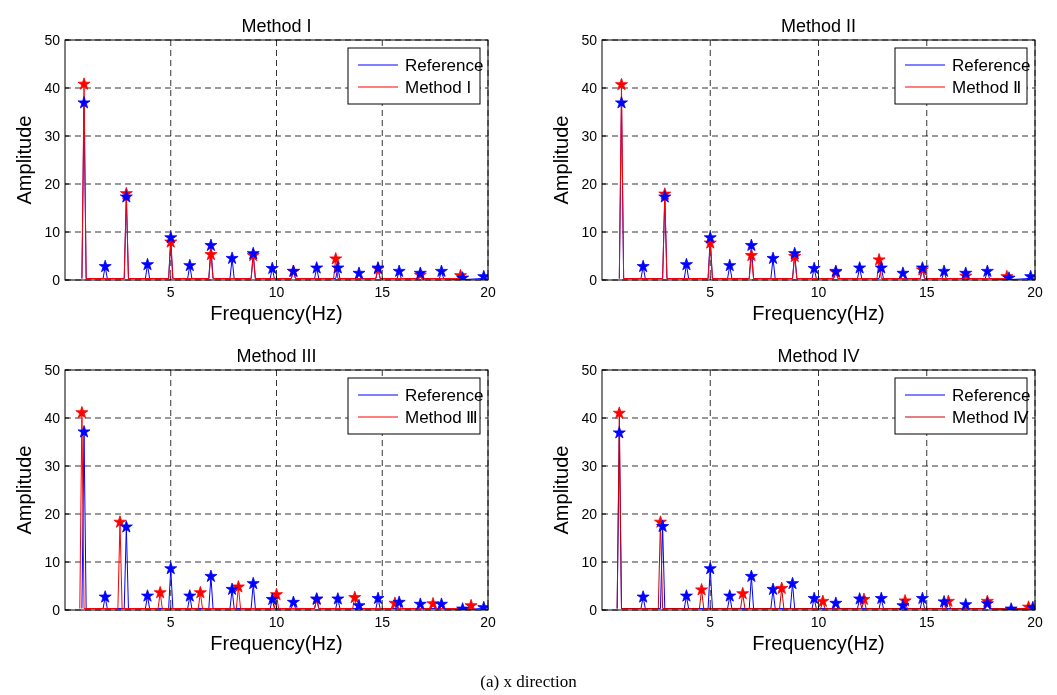 The image size is (1057, 695). Describe the element at coordinates (818, 356) in the screenshot. I see `chart-title: Method IV` at that location.